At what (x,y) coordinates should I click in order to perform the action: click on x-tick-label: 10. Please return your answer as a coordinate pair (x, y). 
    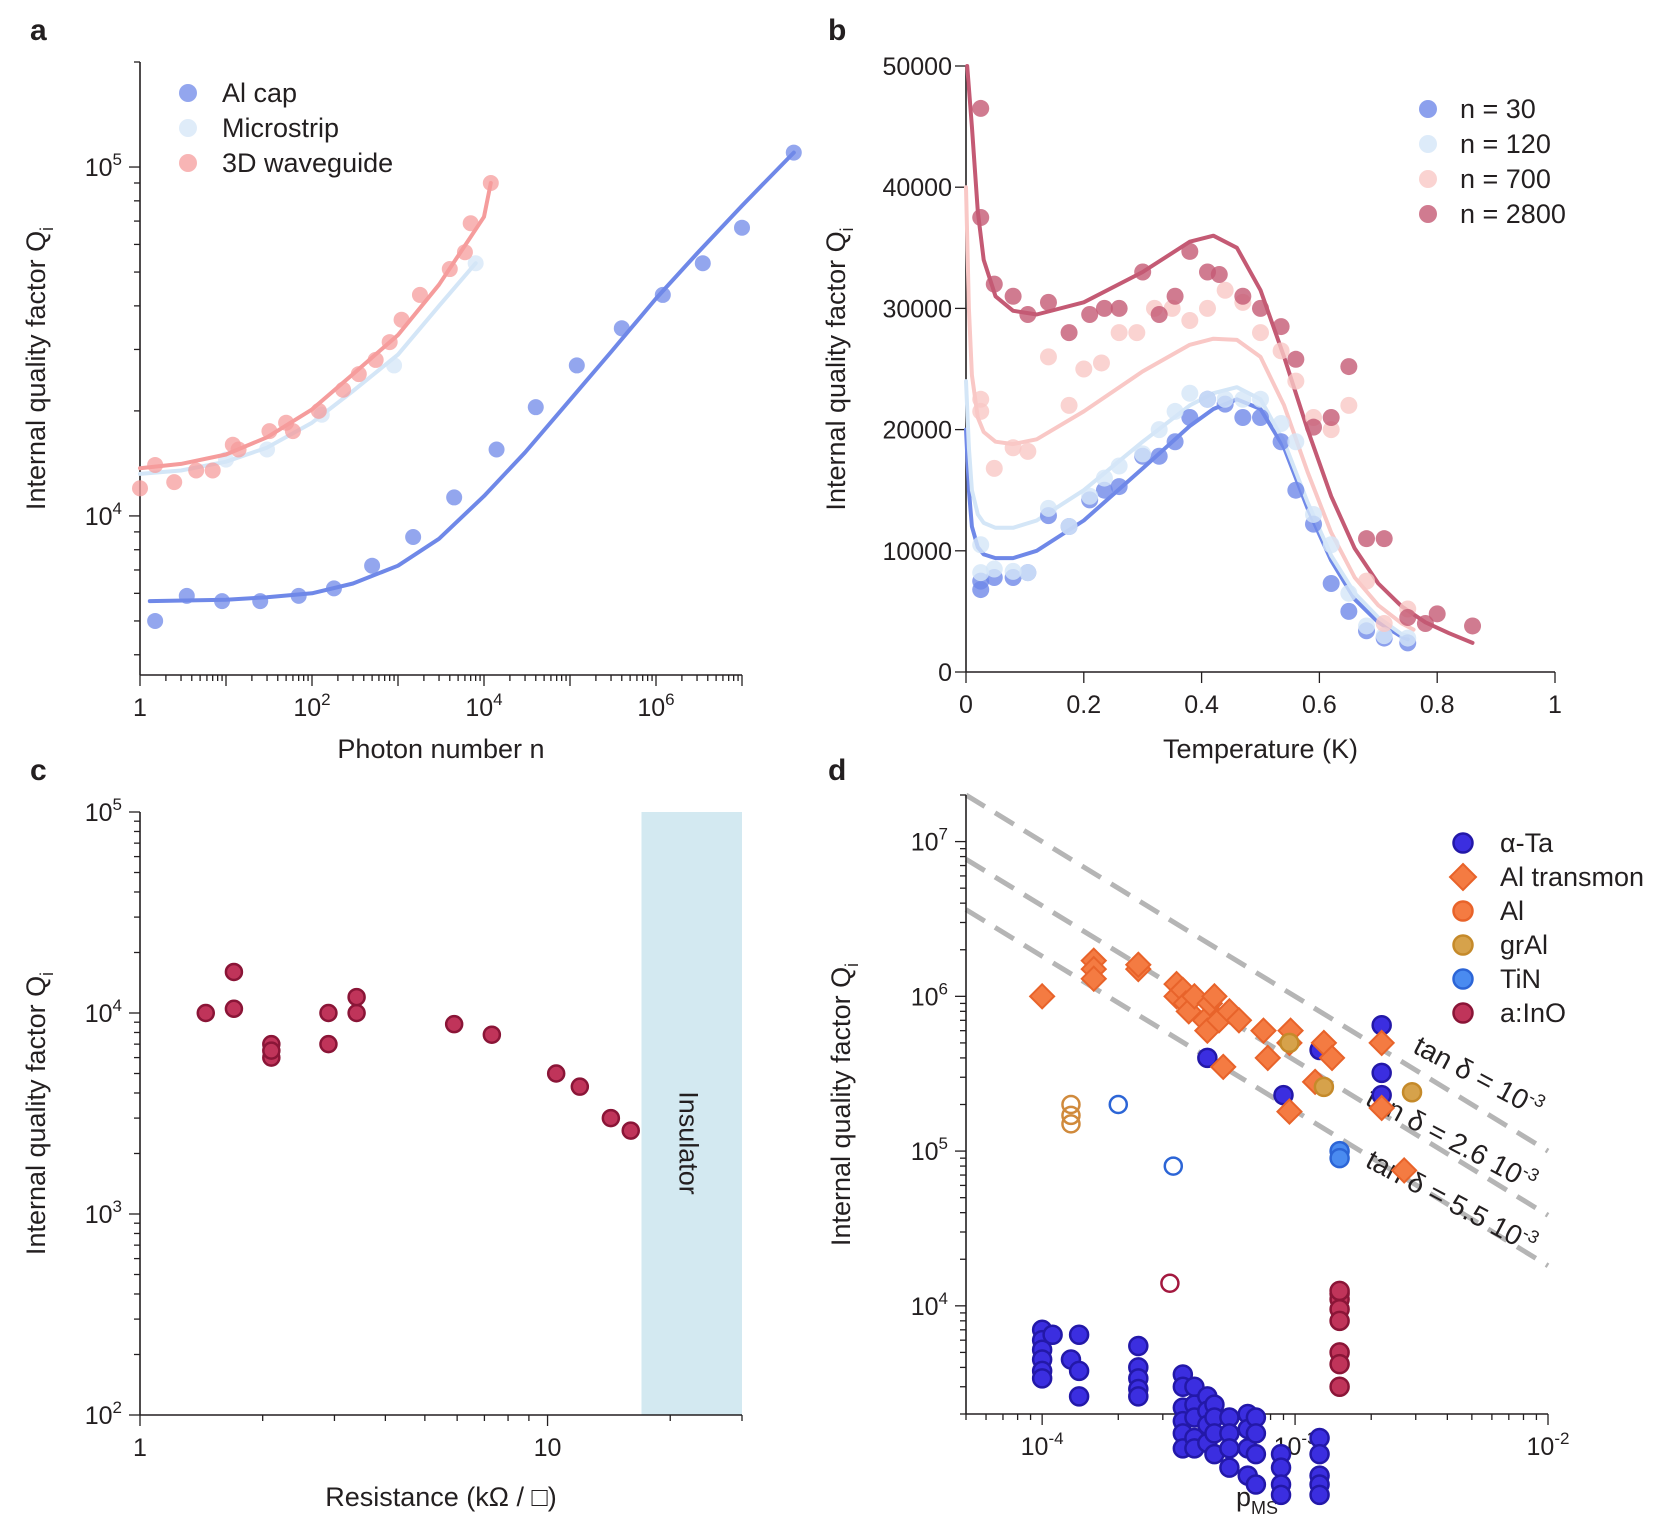
    Looking at the image, I should click on (548, 1448).